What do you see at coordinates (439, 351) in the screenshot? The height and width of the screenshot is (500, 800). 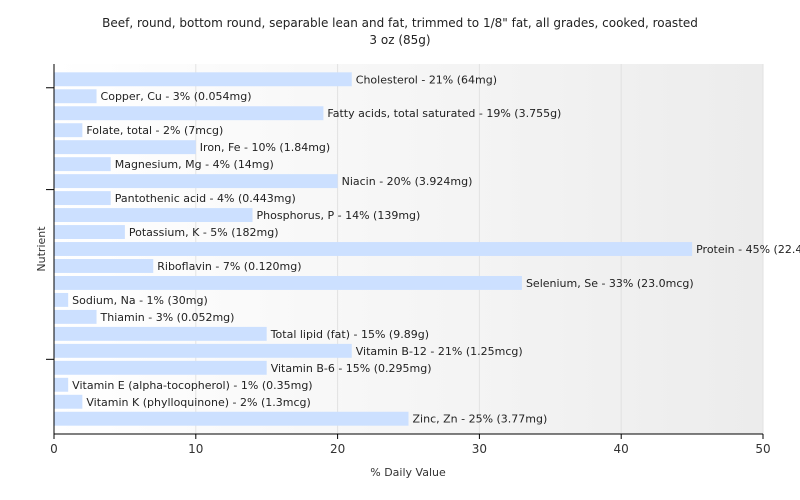 I see `bar-label: Vitamin B-12 - 21% (1.25mcg)` at bounding box center [439, 351].